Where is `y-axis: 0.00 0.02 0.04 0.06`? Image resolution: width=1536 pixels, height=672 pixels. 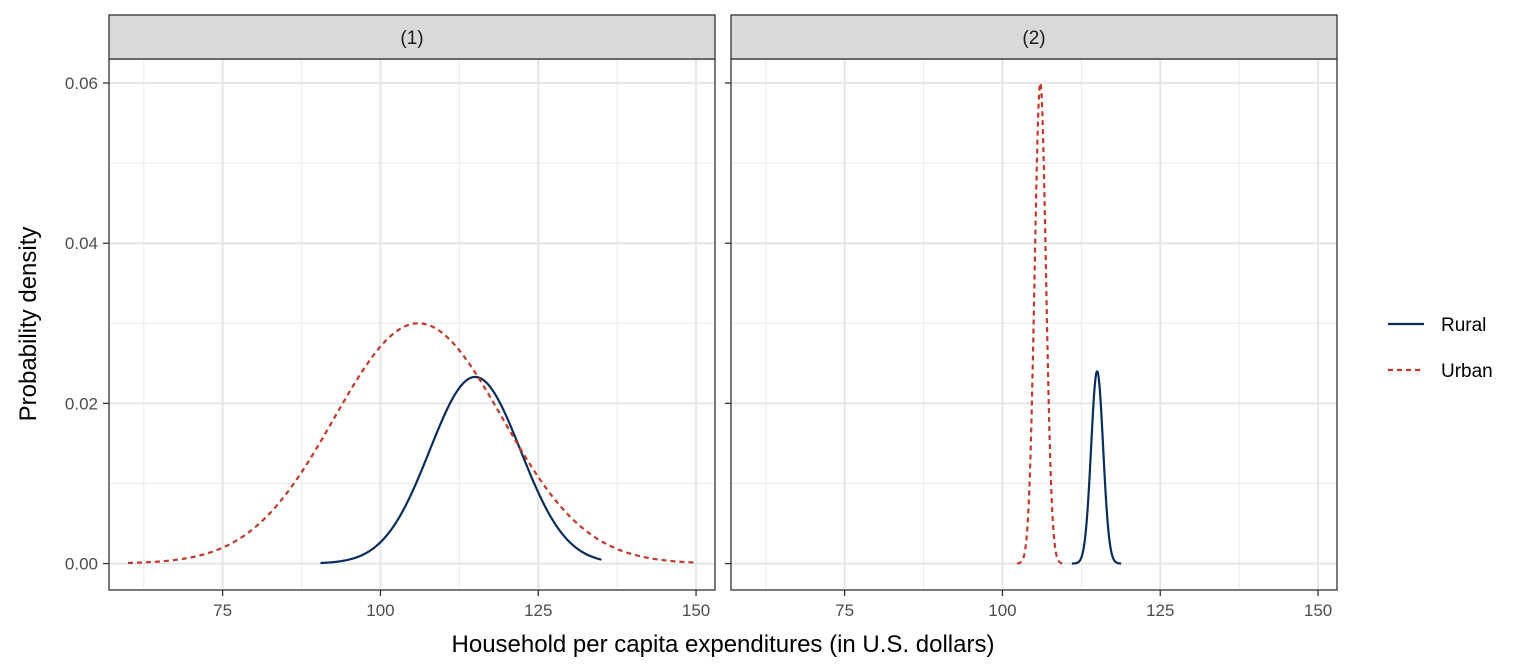
y-axis: 0.00 0.02 0.04 0.06 is located at coordinates (81, 324).